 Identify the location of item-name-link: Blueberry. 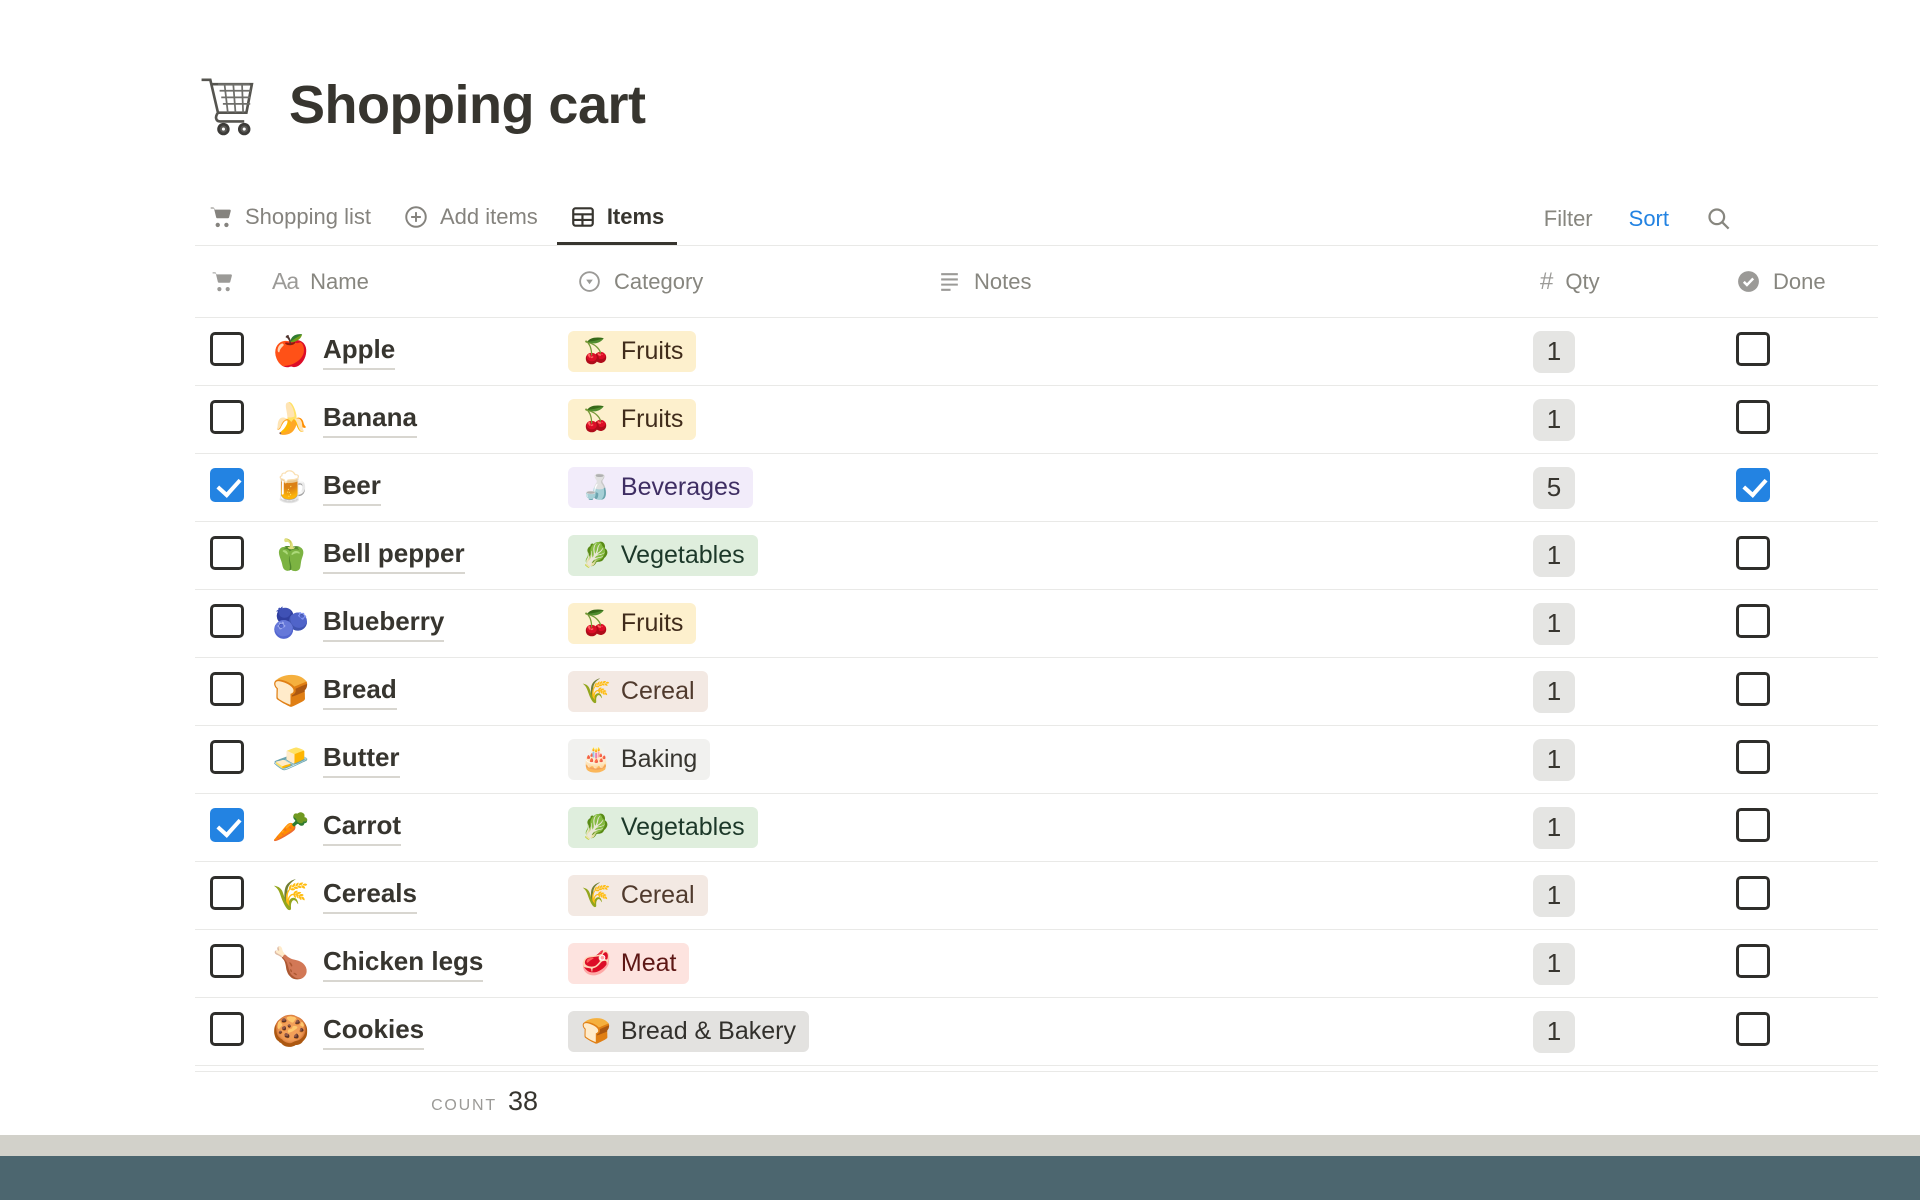
(384, 624).